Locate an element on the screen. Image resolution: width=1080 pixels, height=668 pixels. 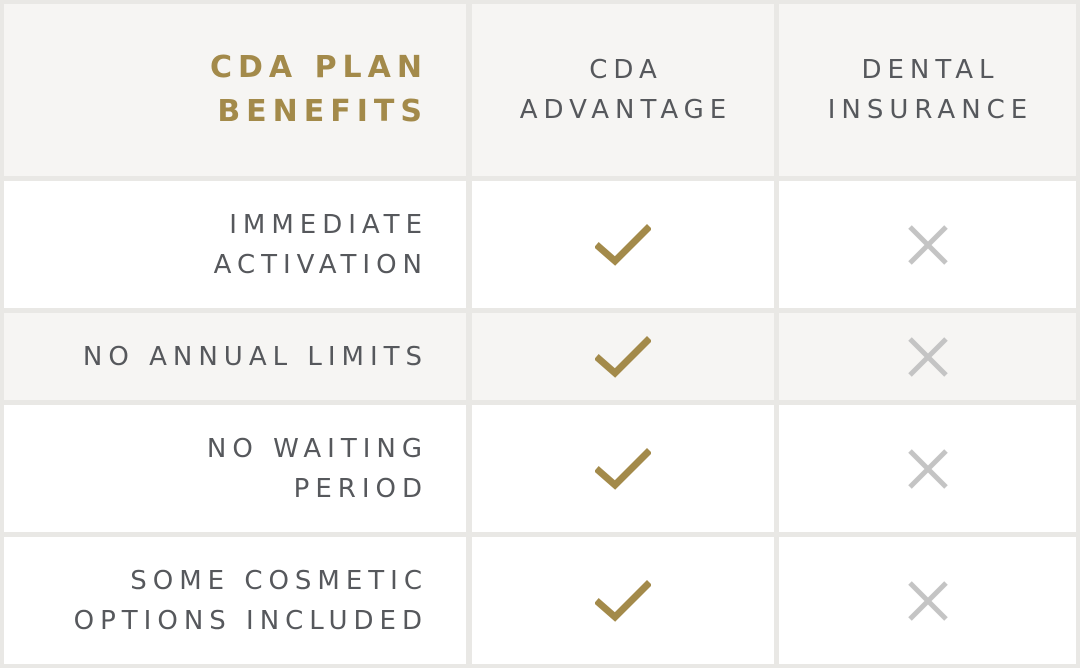
column-header-dental-insurance: DENTAL INSURANCE is located at coordinates (930, 90).